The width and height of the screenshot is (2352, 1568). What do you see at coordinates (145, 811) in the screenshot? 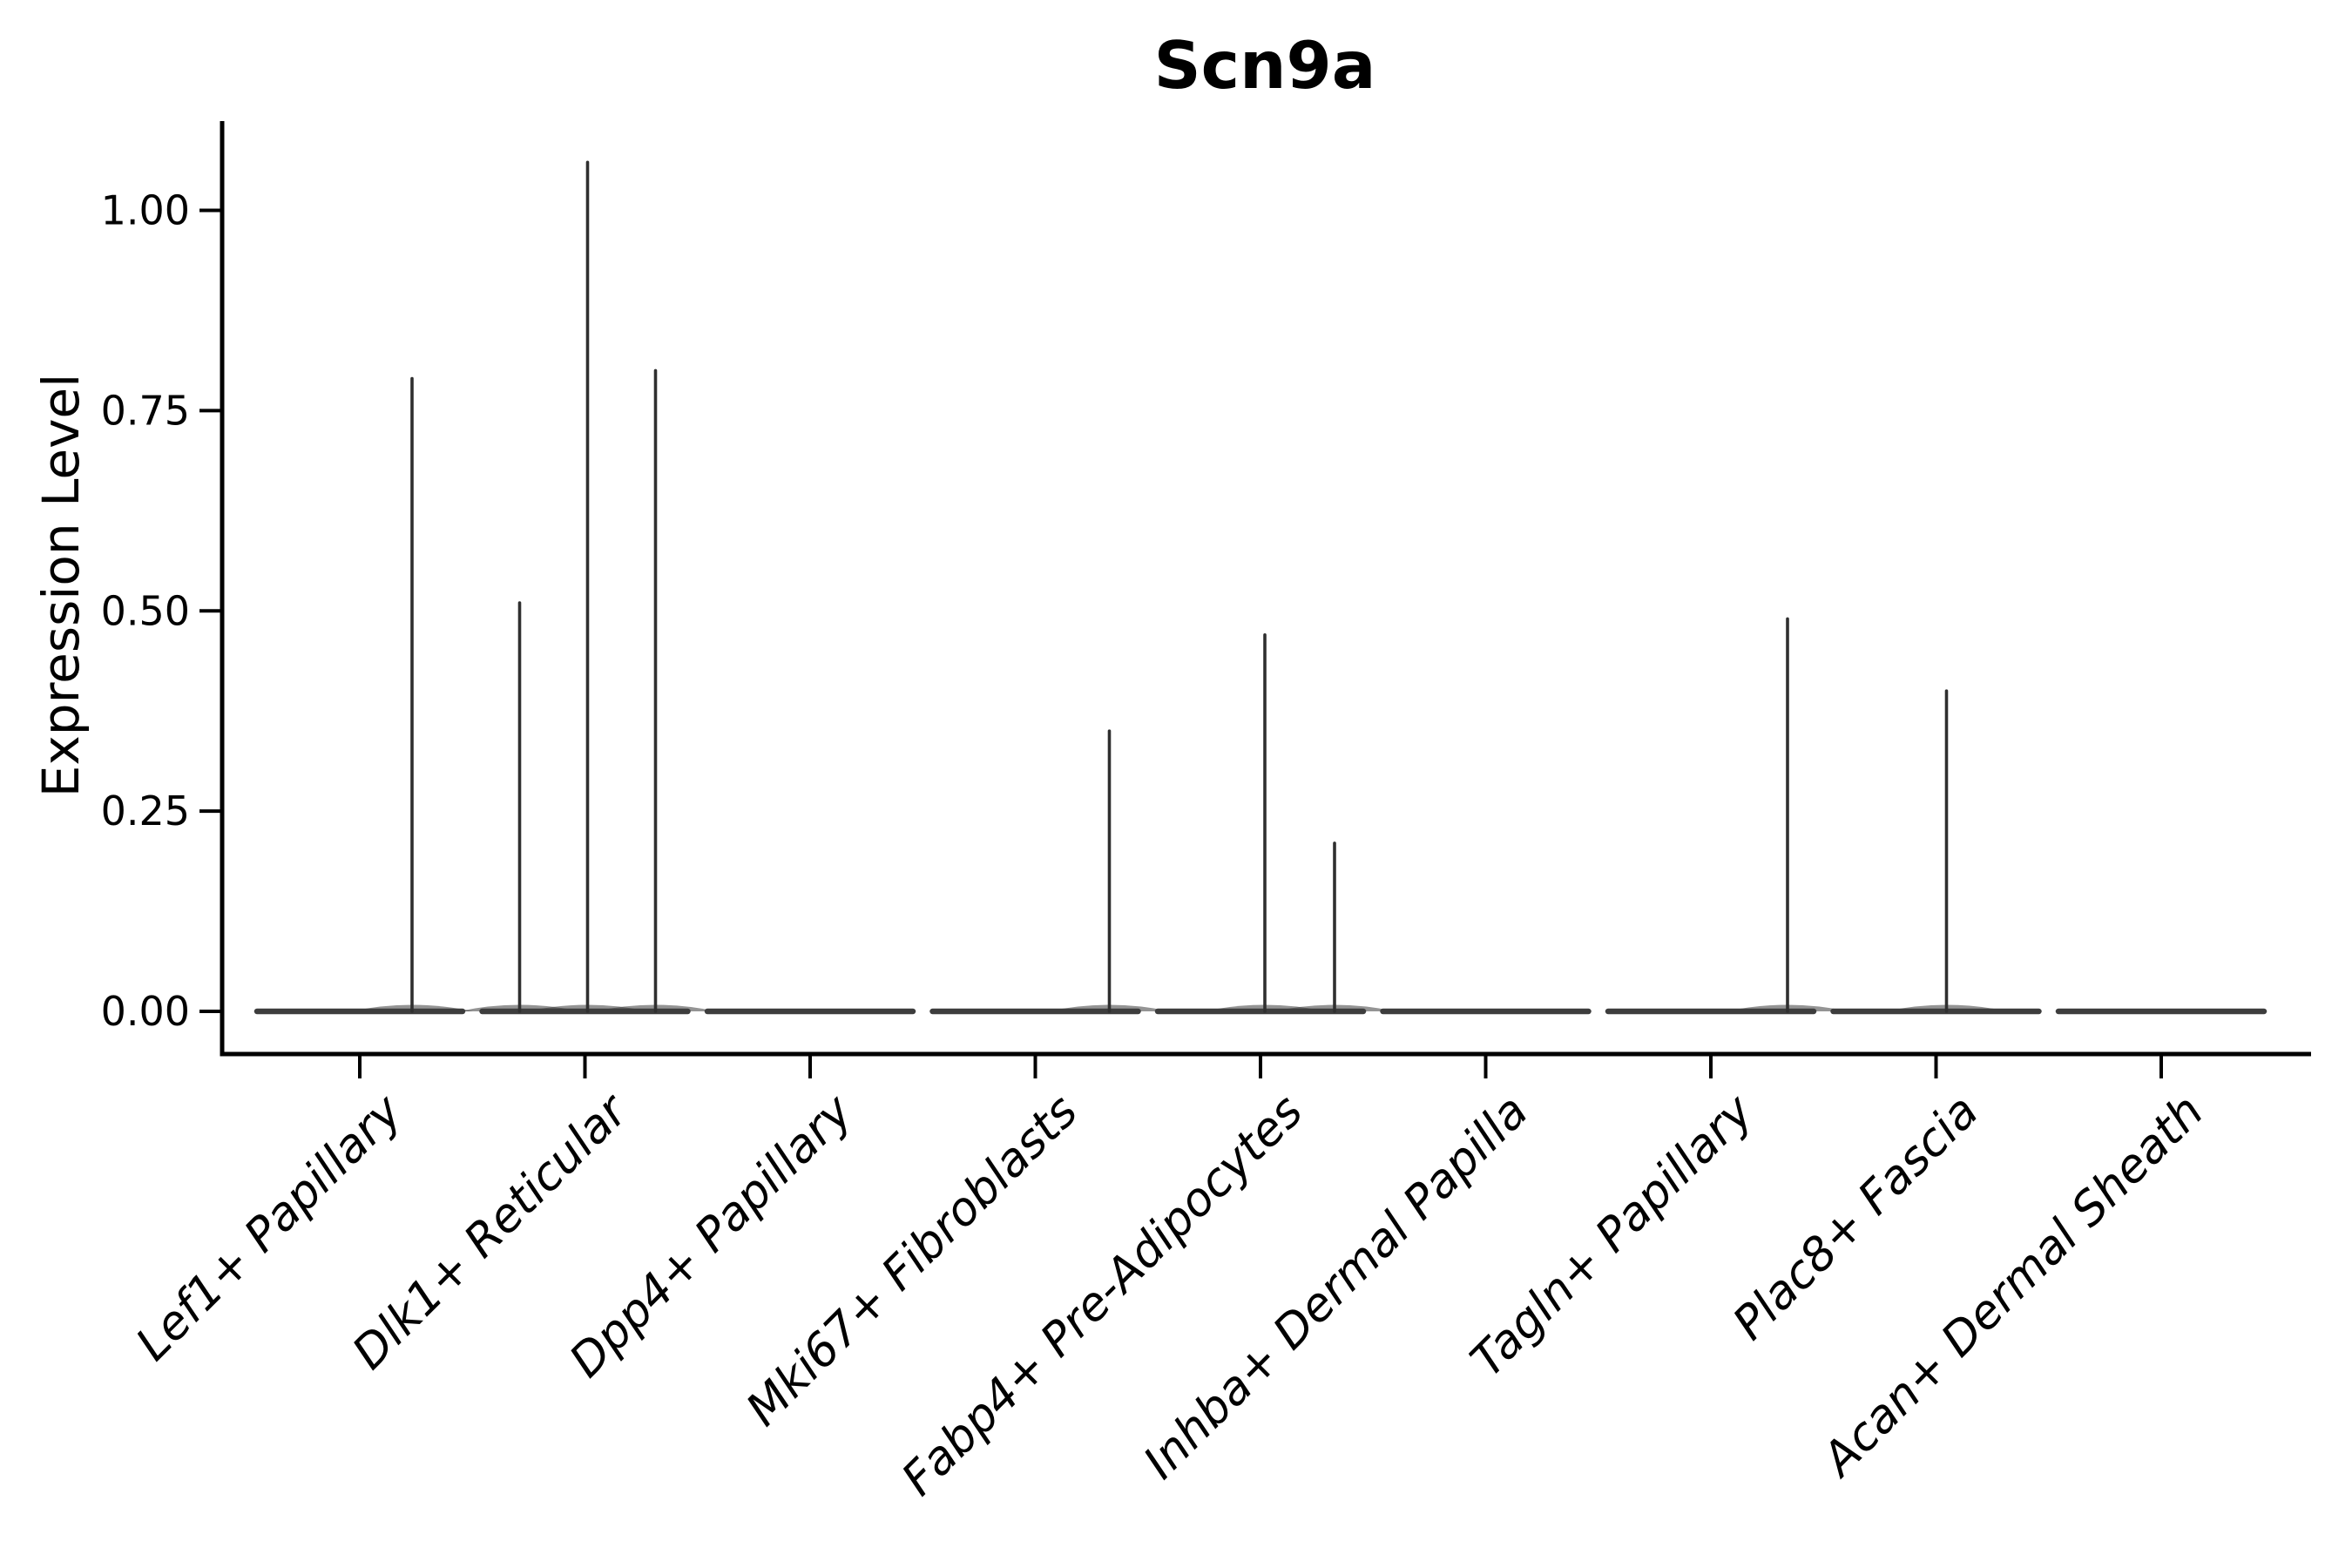
I see `y-tick-label: 0.25` at bounding box center [145, 811].